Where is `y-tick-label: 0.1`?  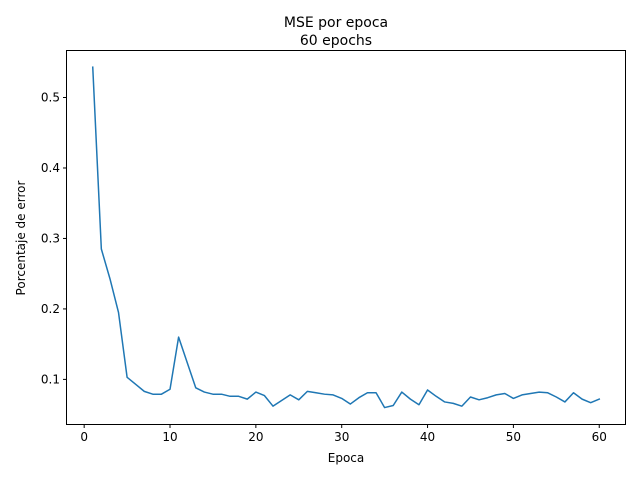 y-tick-label: 0.1 is located at coordinates (50, 379).